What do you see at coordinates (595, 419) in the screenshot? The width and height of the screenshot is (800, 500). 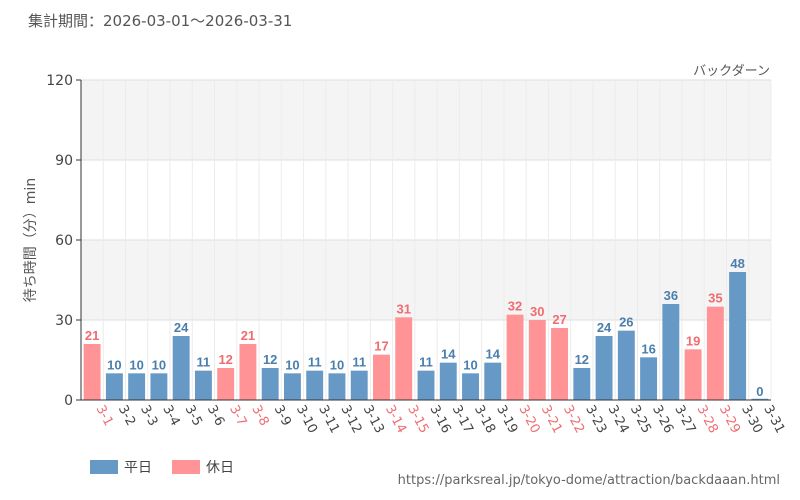 I see `x-tick-label: 3-23` at bounding box center [595, 419].